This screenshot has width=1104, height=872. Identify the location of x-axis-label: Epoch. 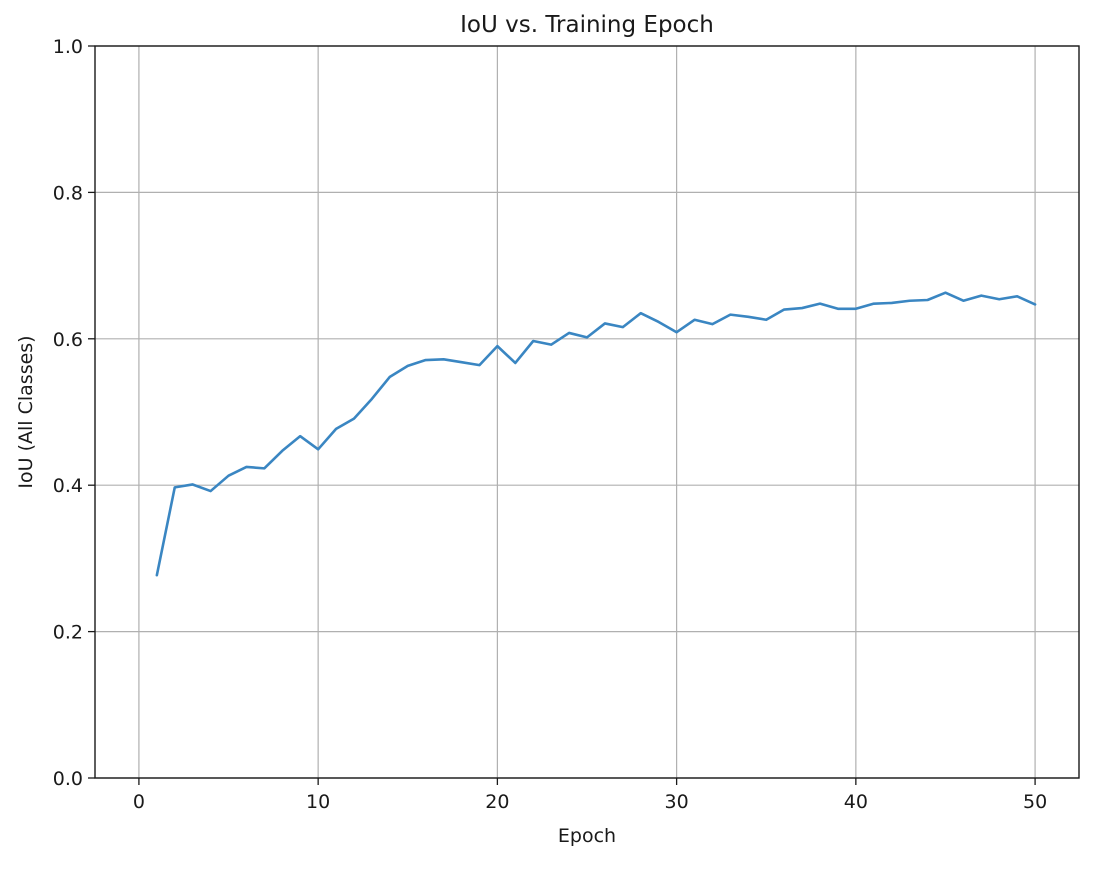
(587, 836).